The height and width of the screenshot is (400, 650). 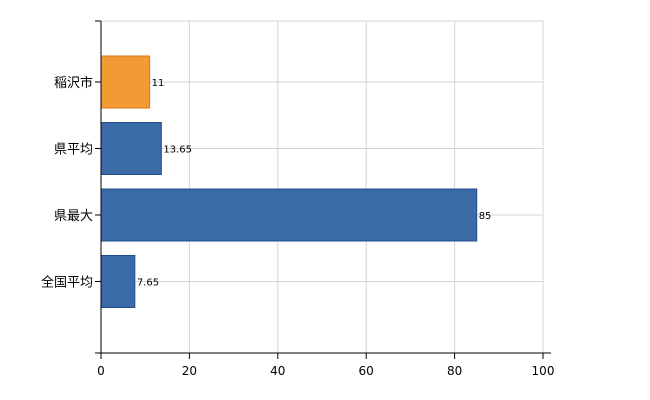 I want to click on data-label-1: 11, so click(x=158, y=83).